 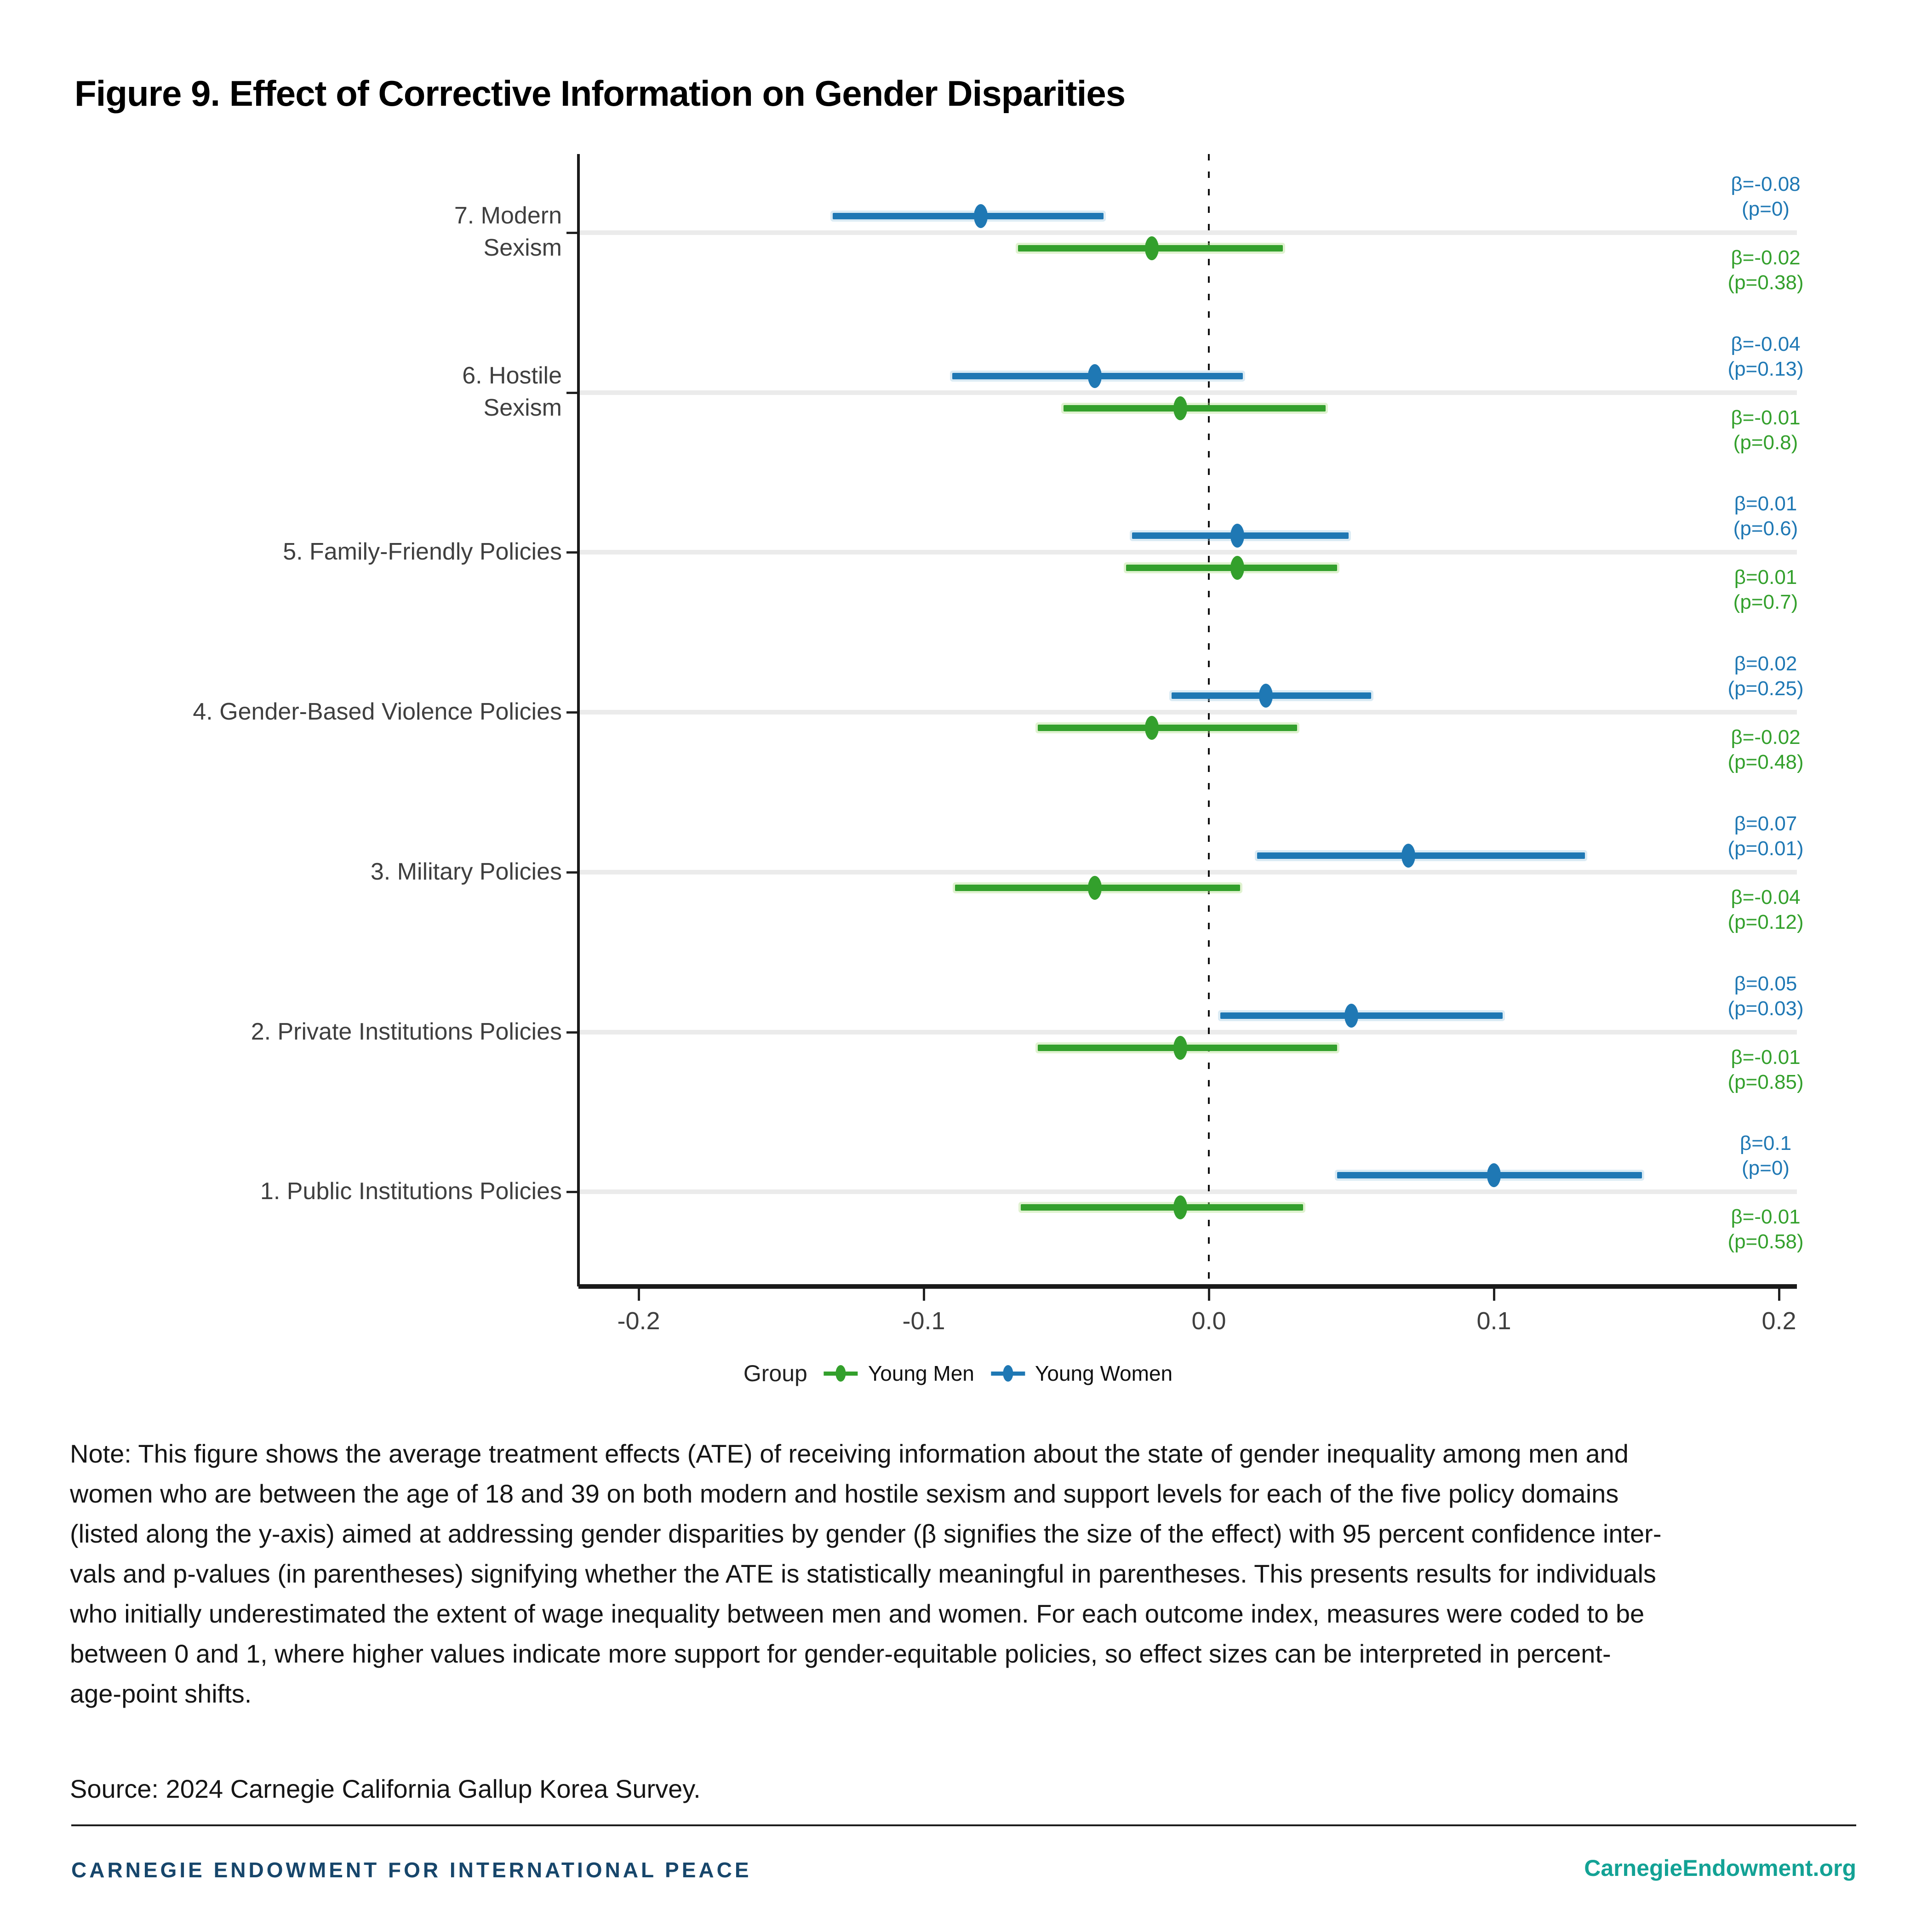 I want to click on young-men-effect-annotation: β=-0.04 (p=0.12), so click(x=1765, y=909).